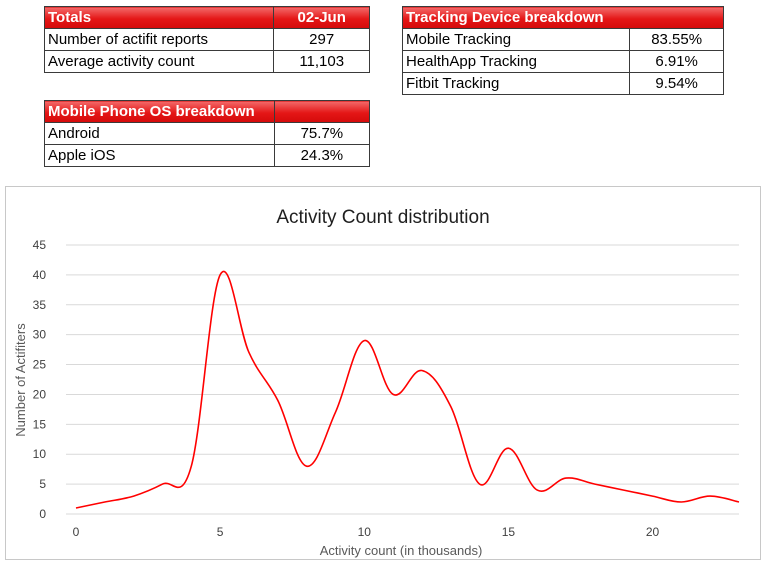 Image resolution: width=768 pixels, height=565 pixels. I want to click on table-row: Android 75.7%, so click(207, 133).